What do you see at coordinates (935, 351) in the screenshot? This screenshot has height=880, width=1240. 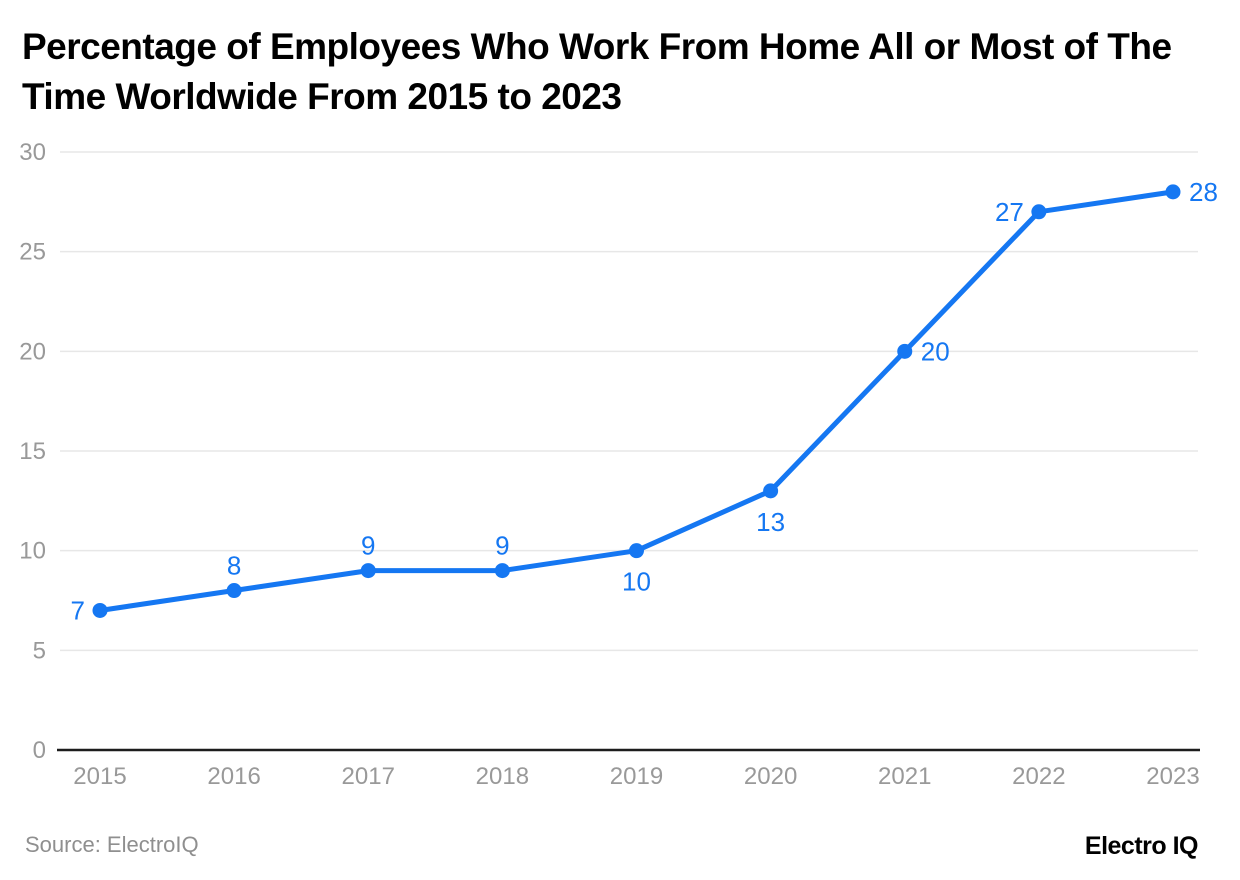 I see `data-point-label: 20` at bounding box center [935, 351].